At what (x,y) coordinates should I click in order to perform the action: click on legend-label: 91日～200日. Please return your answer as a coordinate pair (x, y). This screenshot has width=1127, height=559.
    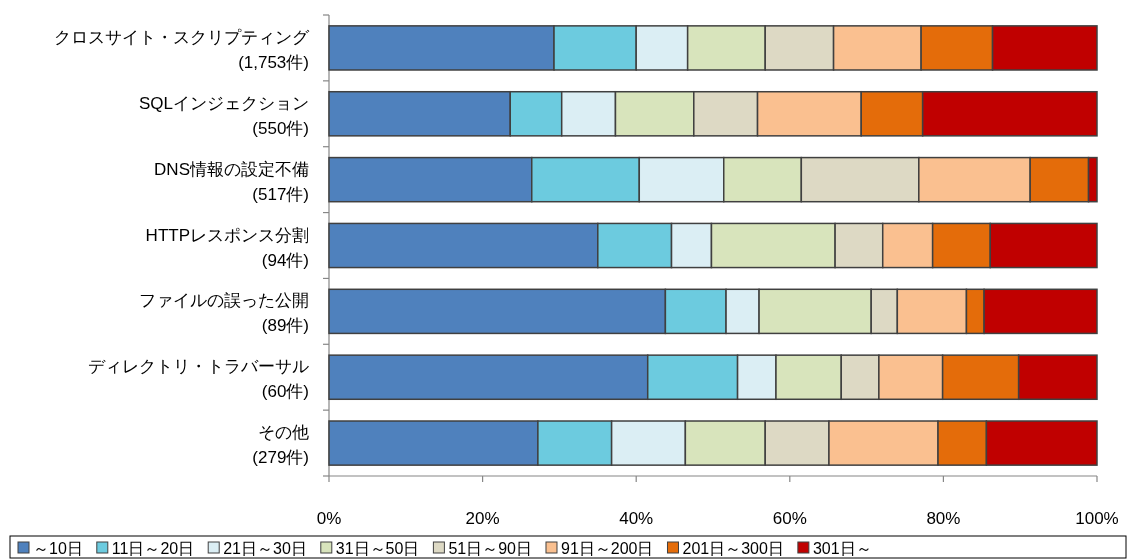
    Looking at the image, I should click on (607, 548).